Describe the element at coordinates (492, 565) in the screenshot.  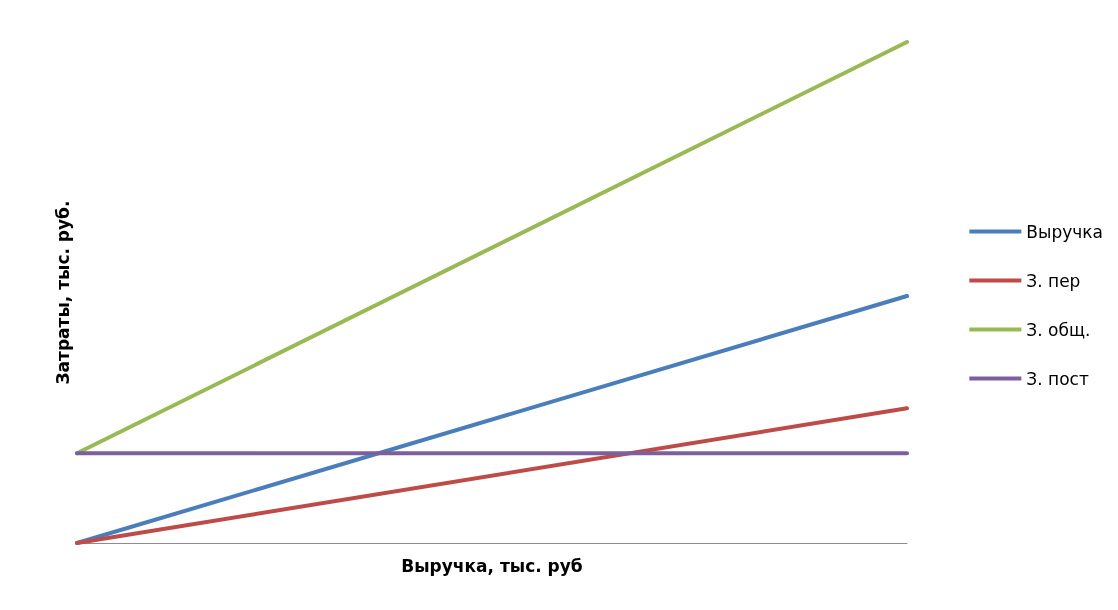
I see `x-axis-title: Выручка, тыс. руб` at that location.